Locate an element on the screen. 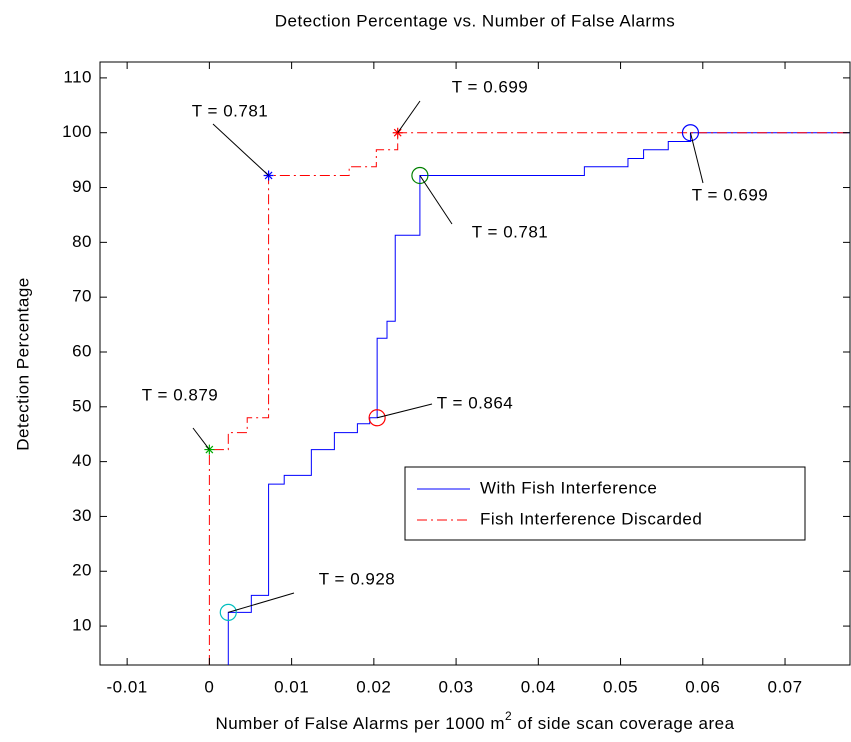  x-tick-label: 0.07 is located at coordinates (784, 686).